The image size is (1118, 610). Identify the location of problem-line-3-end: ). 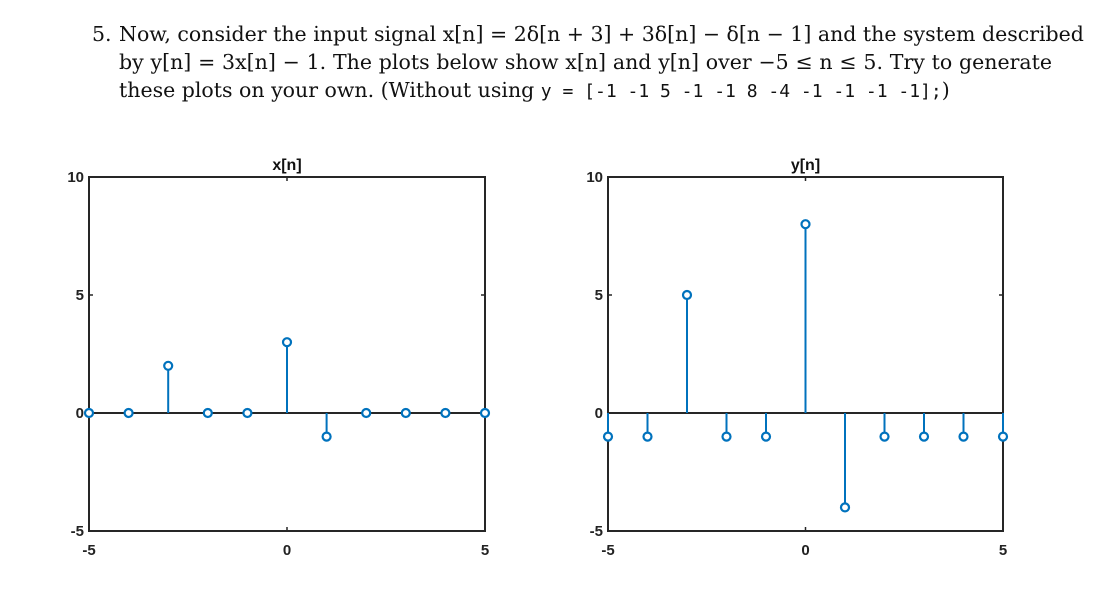
(945, 90).